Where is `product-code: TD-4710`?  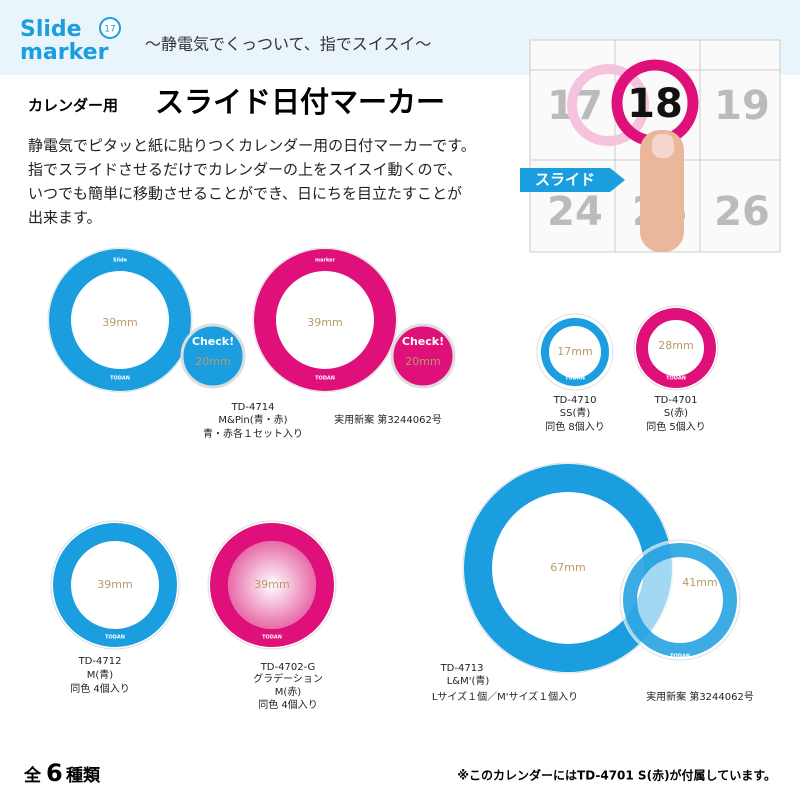 product-code: TD-4710 is located at coordinates (575, 400).